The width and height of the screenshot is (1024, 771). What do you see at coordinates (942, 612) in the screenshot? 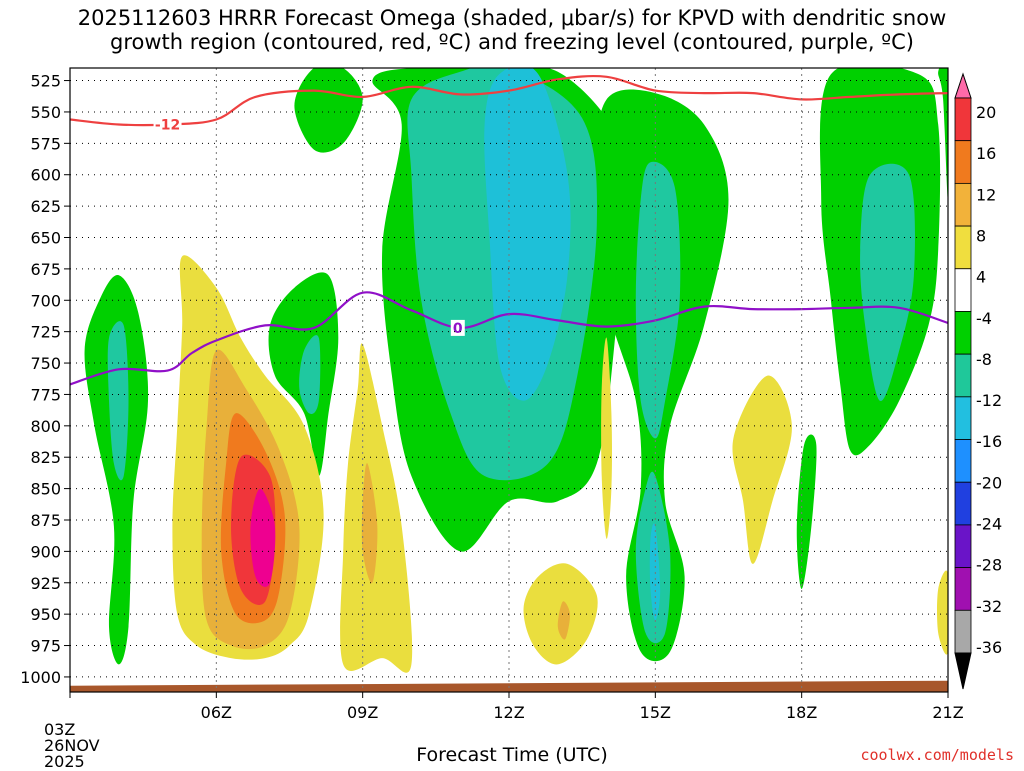
I see `omega-region-yellow-21z` at bounding box center [942, 612].